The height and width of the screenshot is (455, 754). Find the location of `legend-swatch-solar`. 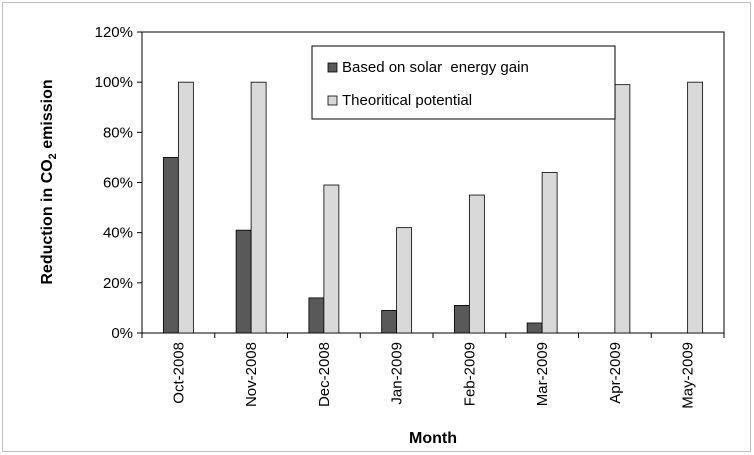

legend-swatch-solar is located at coordinates (332, 67).